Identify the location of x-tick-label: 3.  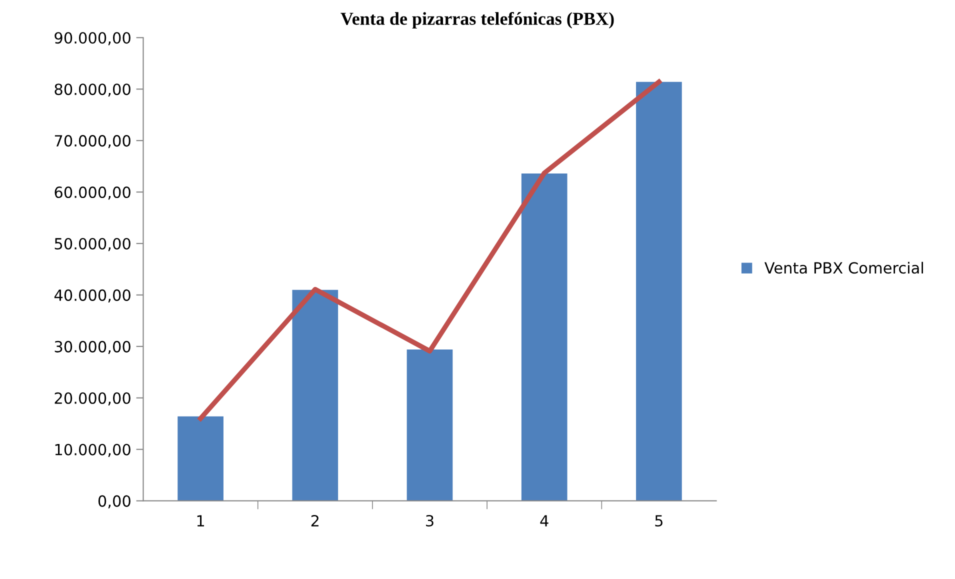
(430, 520).